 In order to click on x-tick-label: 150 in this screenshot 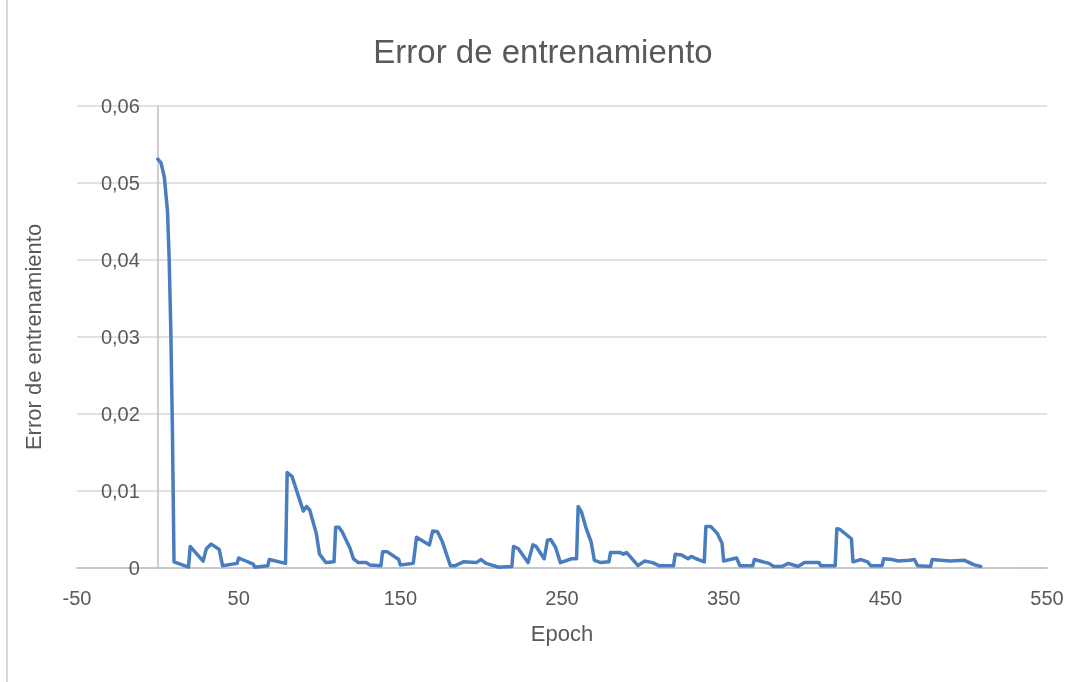, I will do `click(400, 598)`.